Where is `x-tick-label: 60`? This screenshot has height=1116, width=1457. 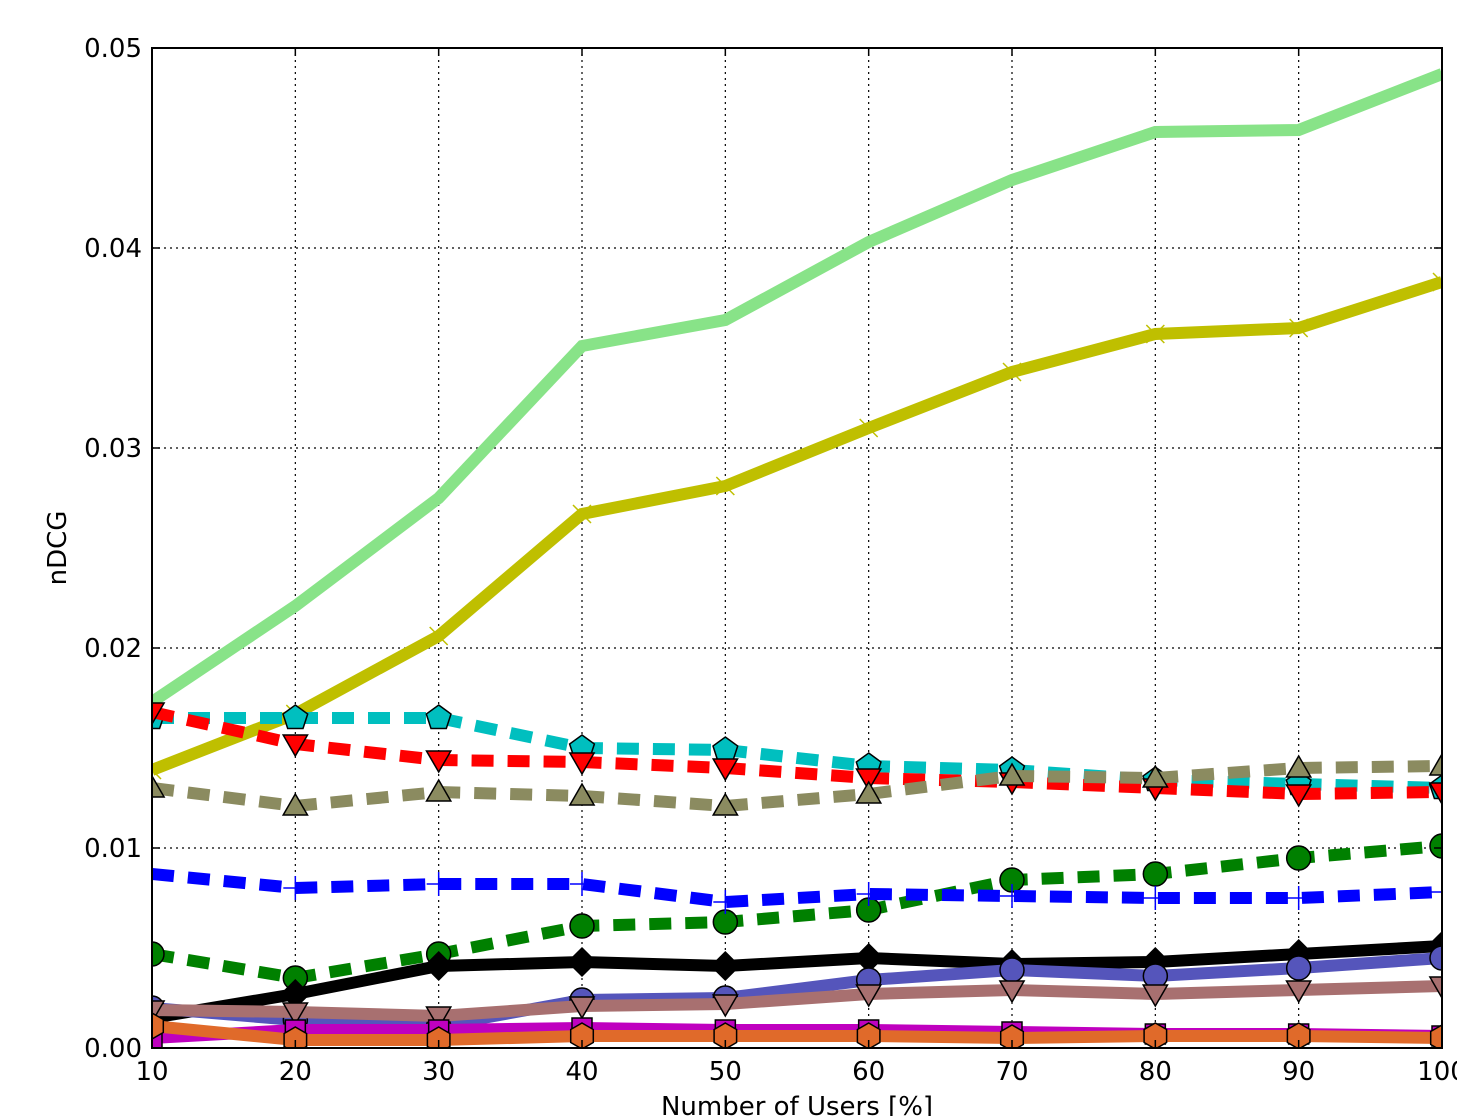
x-tick-label: 60 is located at coordinates (868, 1072).